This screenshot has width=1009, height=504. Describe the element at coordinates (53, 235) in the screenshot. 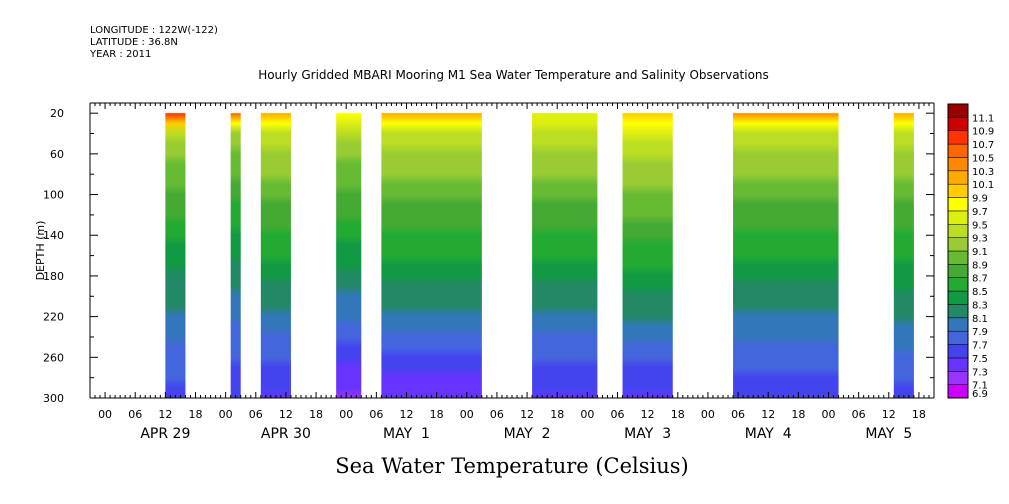

I see `y-tick-label: 140` at that location.